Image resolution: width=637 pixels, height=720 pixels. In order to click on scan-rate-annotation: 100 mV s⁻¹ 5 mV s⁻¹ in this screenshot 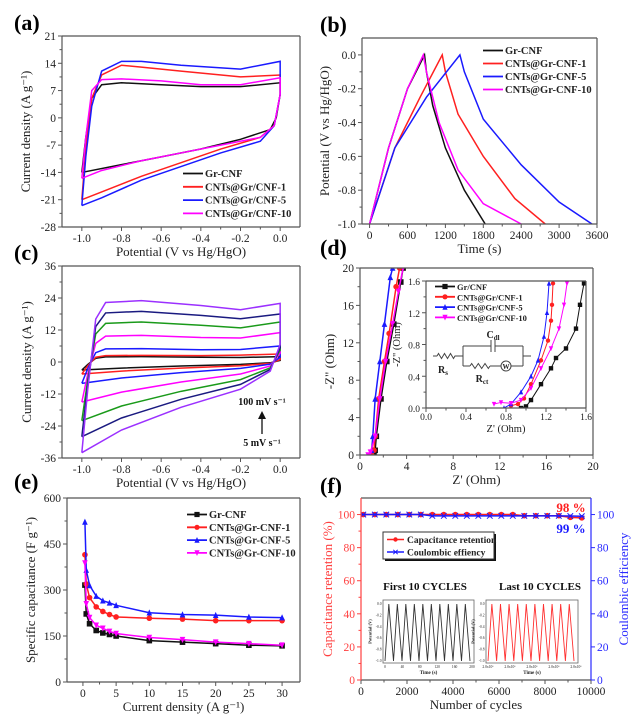, I will do `click(262, 423)`.